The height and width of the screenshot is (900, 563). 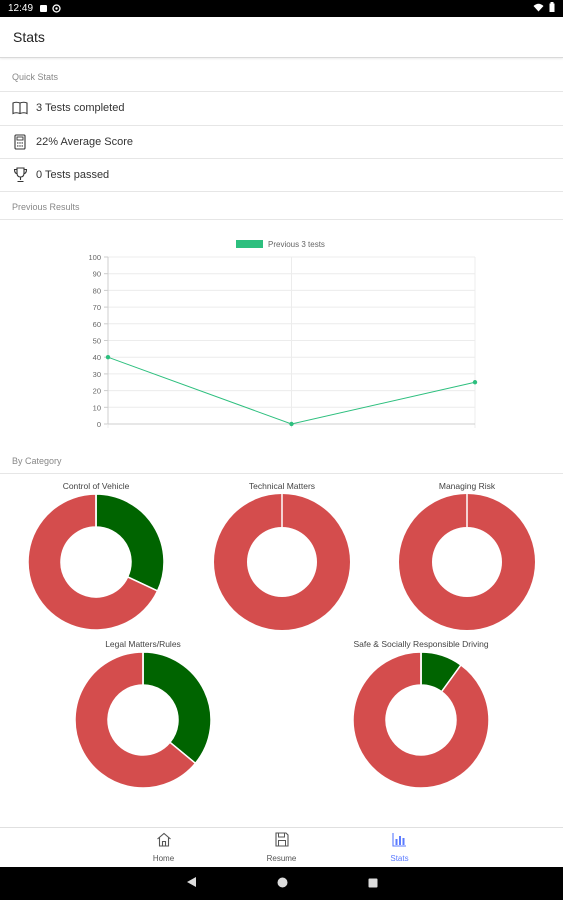 I want to click on recents-icon, so click(x=373, y=884).